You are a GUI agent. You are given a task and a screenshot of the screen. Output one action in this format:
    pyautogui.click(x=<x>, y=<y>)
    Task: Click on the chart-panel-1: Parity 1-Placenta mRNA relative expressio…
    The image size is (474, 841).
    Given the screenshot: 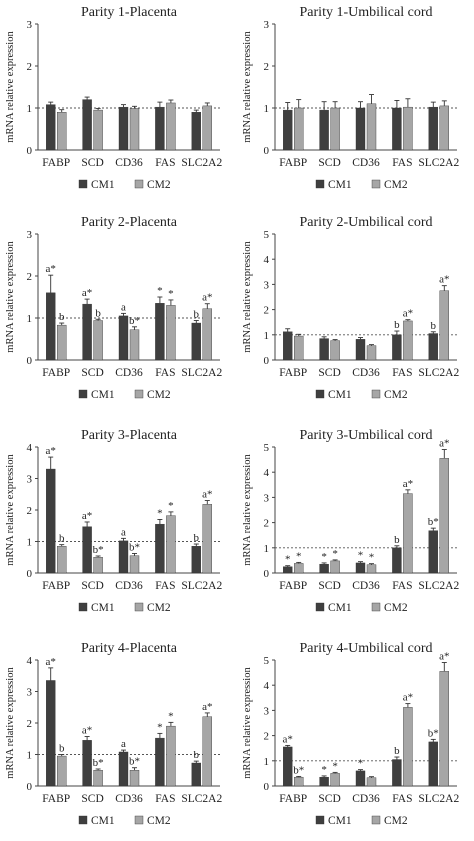 What is the action you would take?
    pyautogui.click(x=113, y=98)
    